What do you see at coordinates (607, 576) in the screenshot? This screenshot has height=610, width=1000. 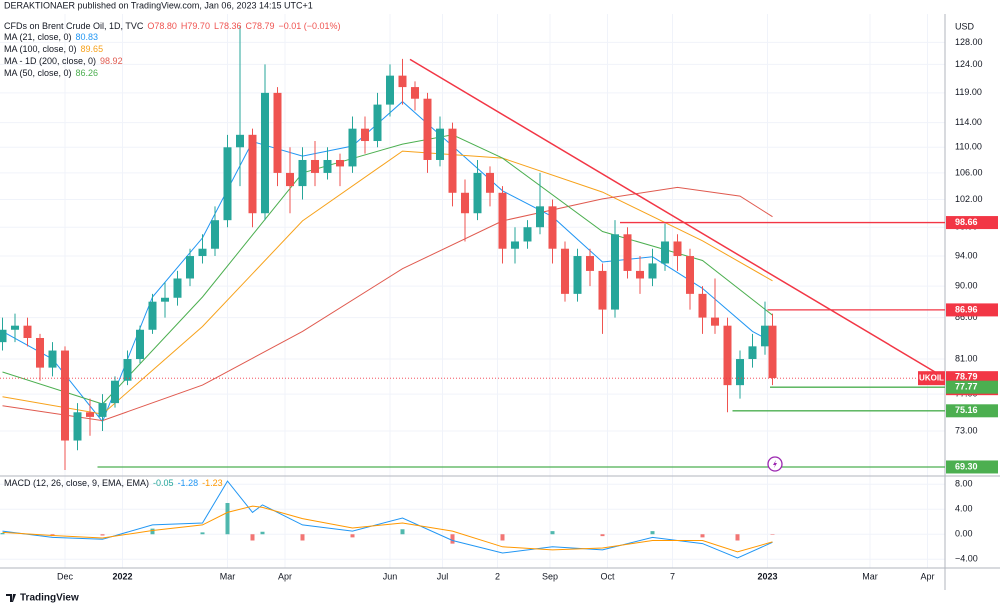 I see `x-tick-label: Oct` at bounding box center [607, 576].